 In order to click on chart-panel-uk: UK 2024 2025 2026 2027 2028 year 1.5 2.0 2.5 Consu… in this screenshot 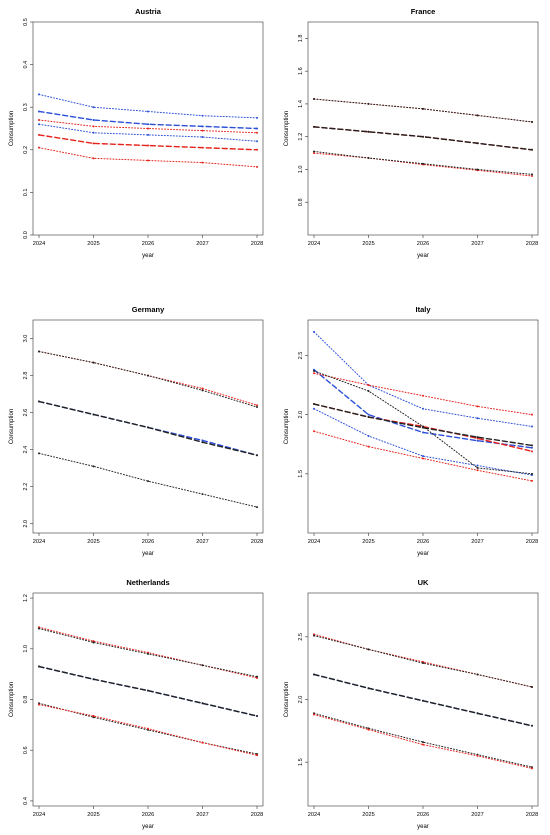, I will do `click(411, 704)`.